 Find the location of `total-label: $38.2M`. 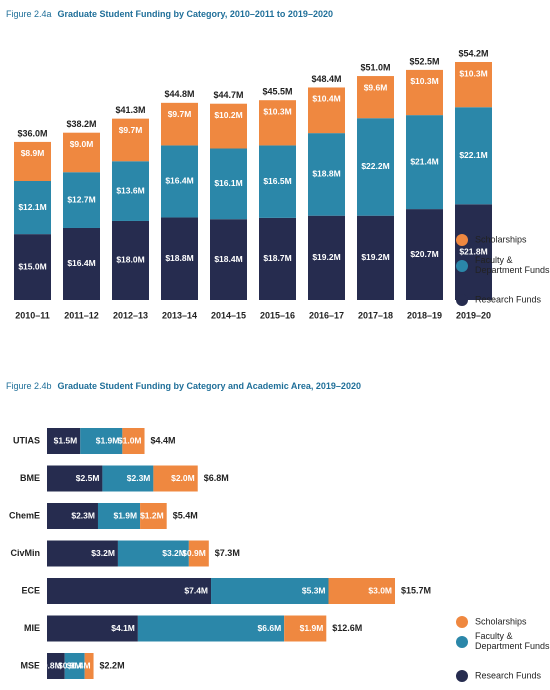

total-label: $38.2M is located at coordinates (81, 124).